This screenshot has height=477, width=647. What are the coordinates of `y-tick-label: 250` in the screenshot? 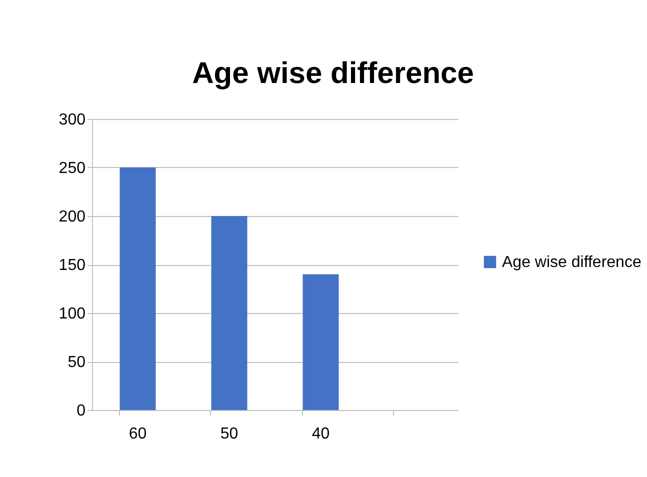 It's located at (72, 168).